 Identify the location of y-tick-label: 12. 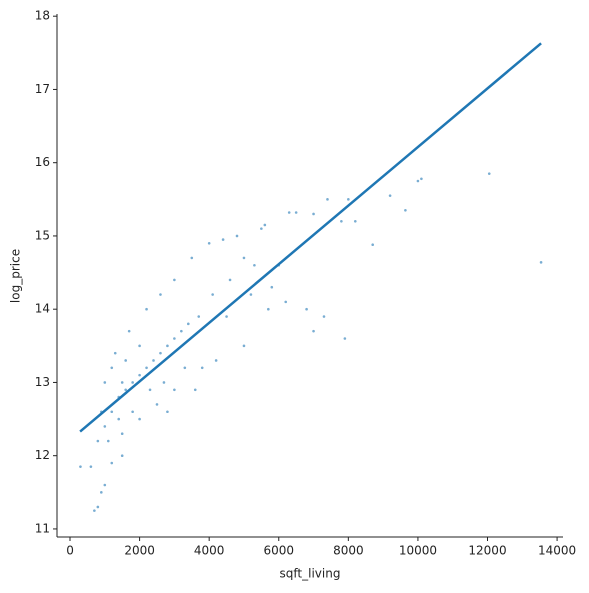
(42, 455).